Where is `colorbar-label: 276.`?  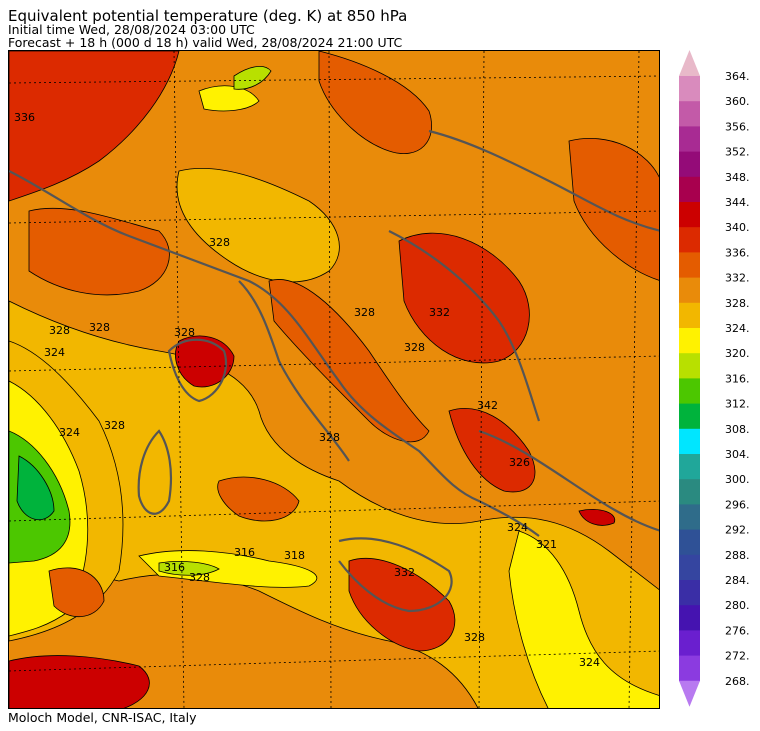
colorbar-label: 276. is located at coordinates (737, 630).